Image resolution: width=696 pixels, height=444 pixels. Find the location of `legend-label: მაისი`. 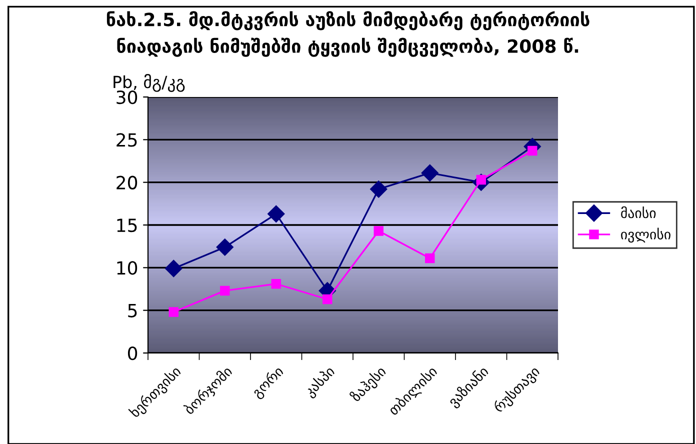

legend-label: მაისი is located at coordinates (638, 212).